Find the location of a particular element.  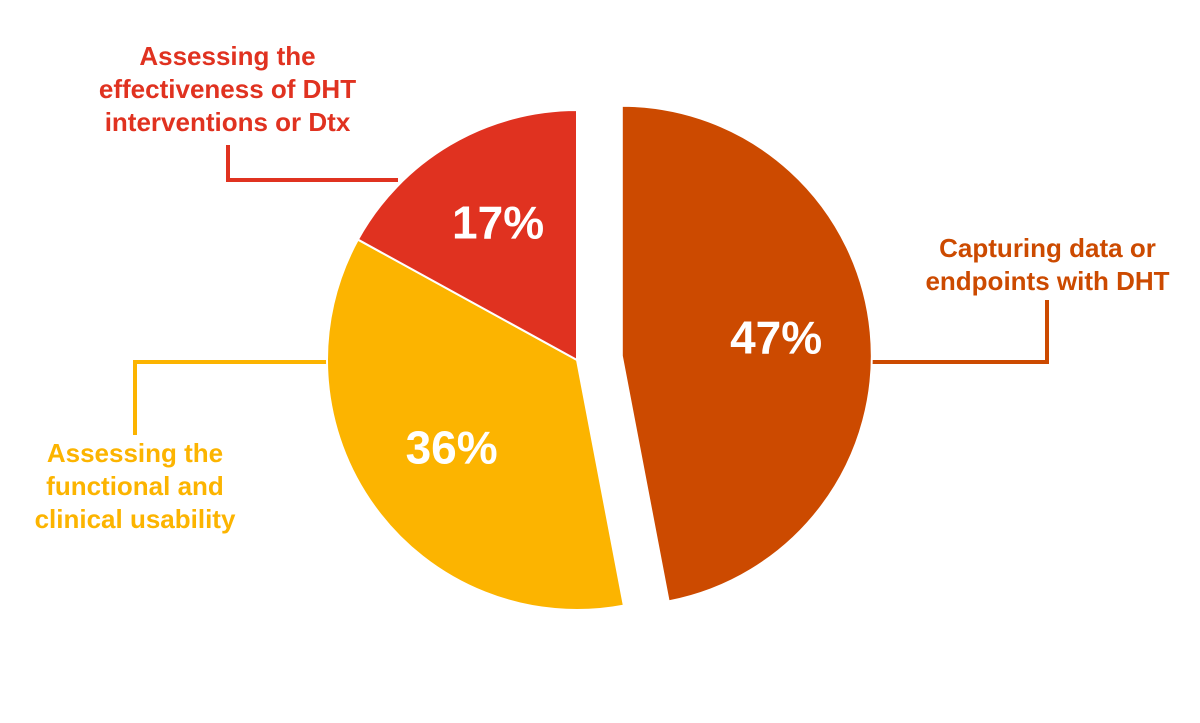

category-label: Capturing data or endpoints with DHT is located at coordinates (1047, 264).